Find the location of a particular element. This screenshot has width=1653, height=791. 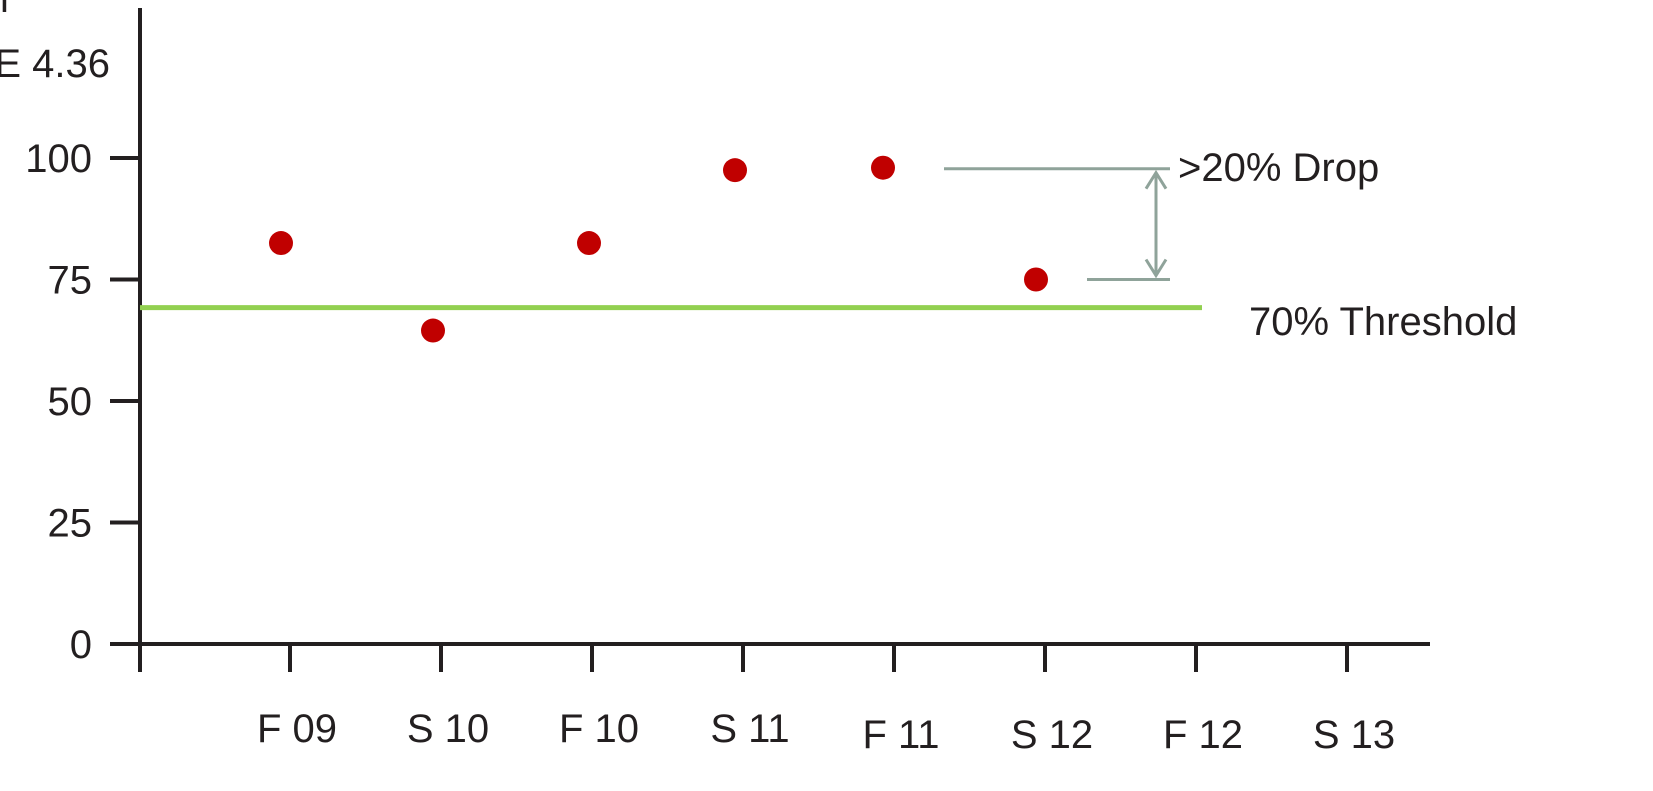

threshold-label: 70% Threshold is located at coordinates (1383, 322).